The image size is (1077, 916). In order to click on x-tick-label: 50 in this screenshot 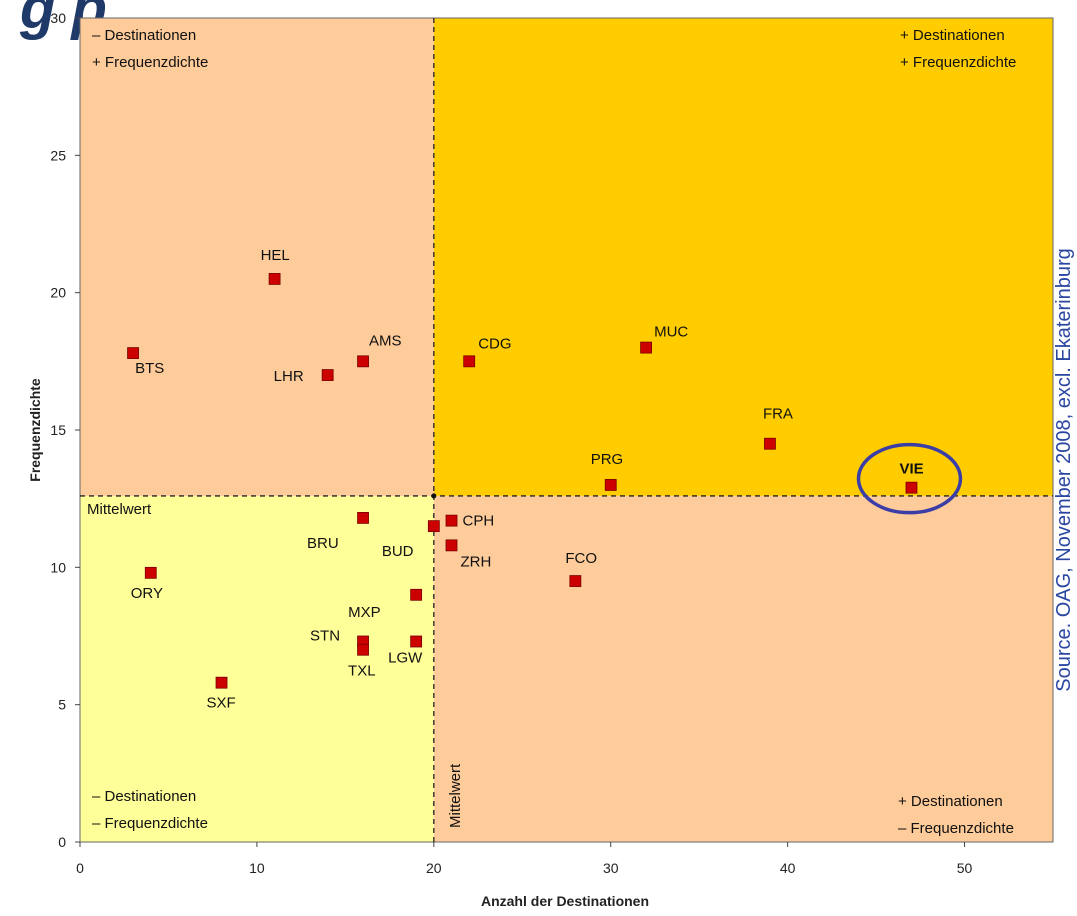, I will do `click(965, 868)`.